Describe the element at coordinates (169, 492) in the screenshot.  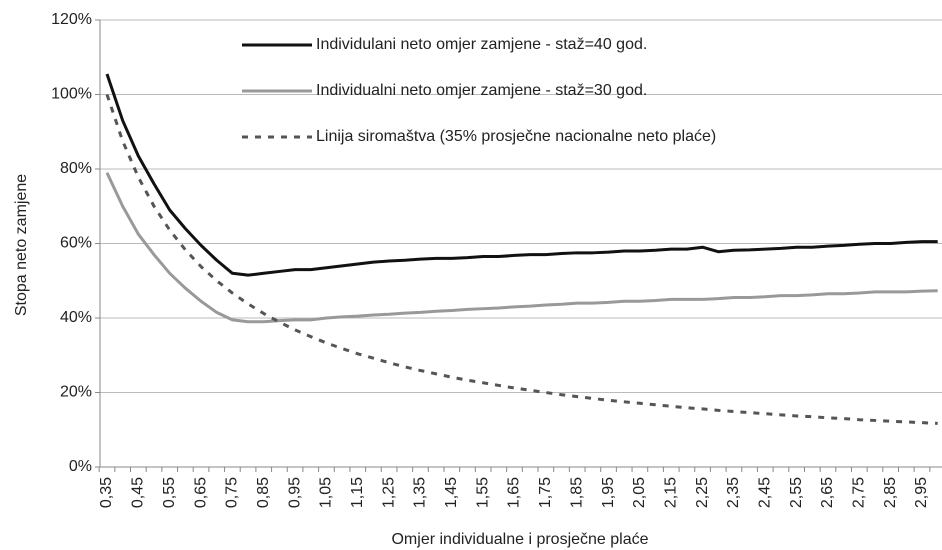
I see `x-tick-label: 0,55` at that location.